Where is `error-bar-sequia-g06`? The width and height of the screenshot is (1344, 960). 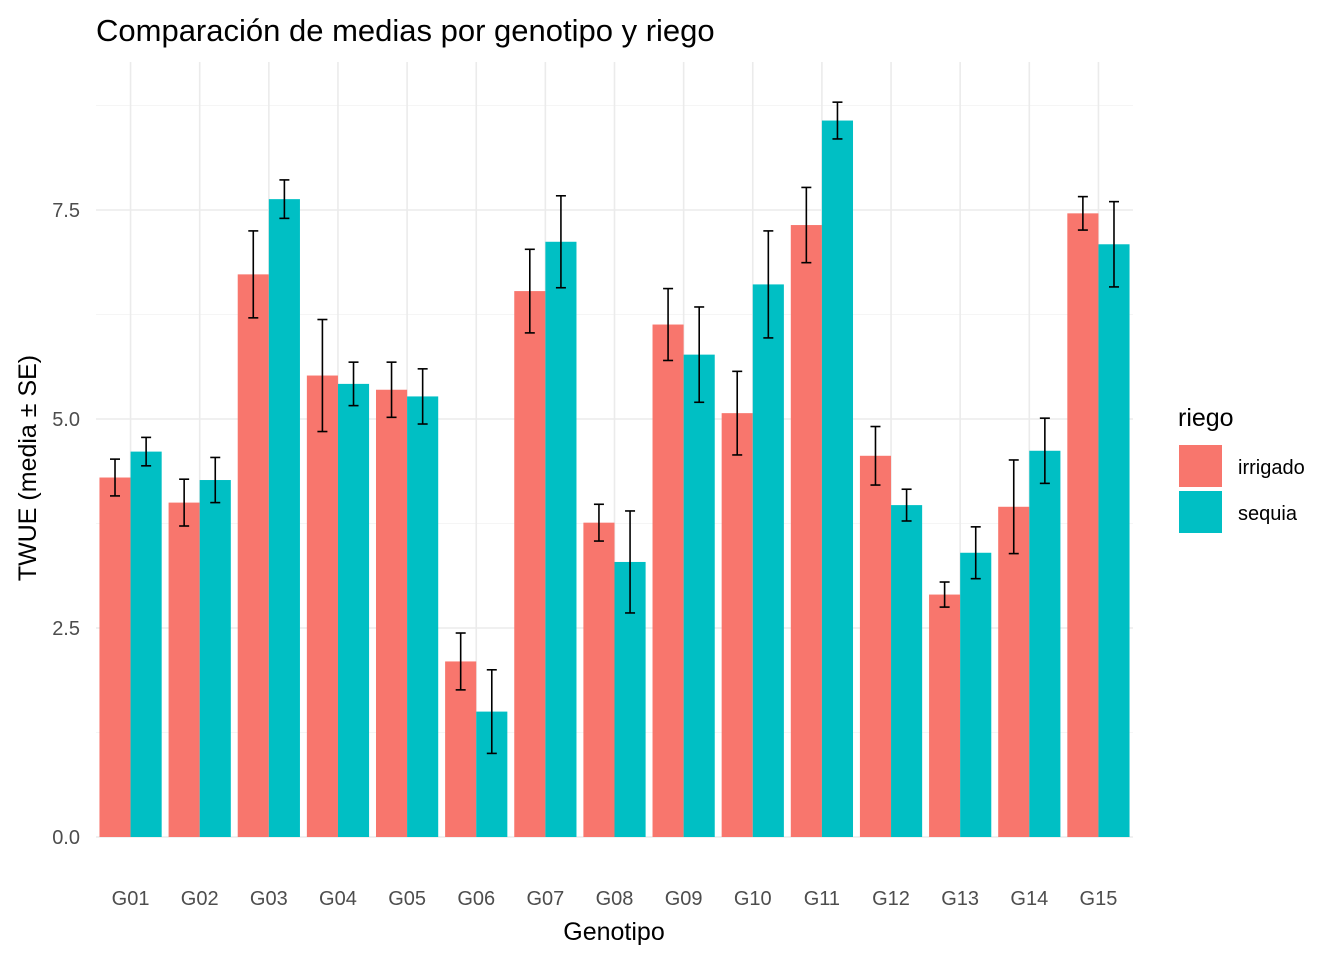
error-bar-sequia-g06 is located at coordinates (491, 711).